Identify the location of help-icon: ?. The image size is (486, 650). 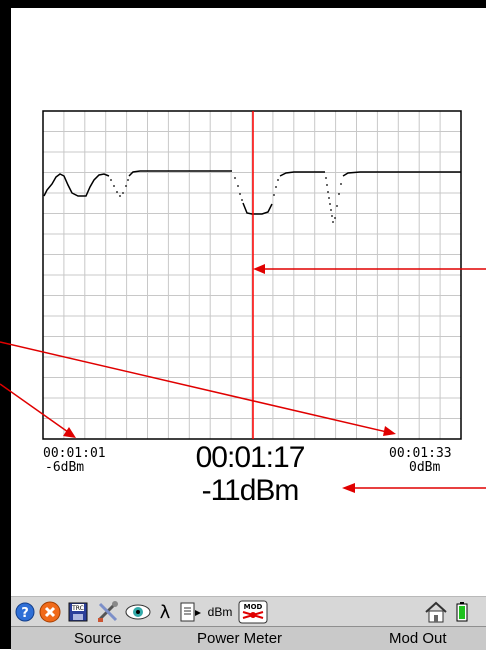
(25, 612).